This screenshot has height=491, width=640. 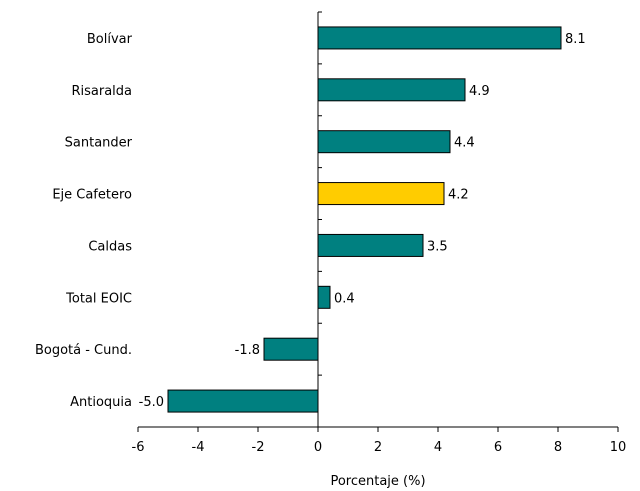 I want to click on category-label: Santander, so click(x=99, y=143).